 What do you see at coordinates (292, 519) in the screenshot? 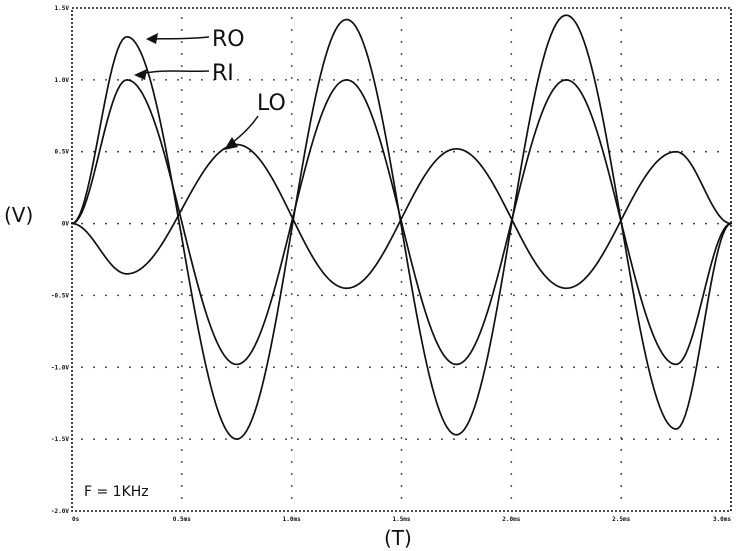
I see `x-tick-label: 1.0ms` at bounding box center [292, 519].